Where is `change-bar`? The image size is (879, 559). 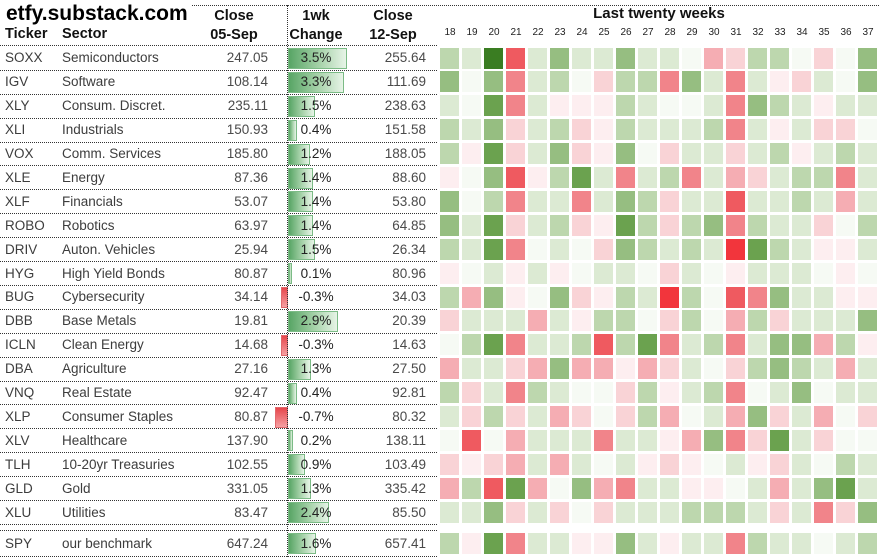
change-bar is located at coordinates (300, 202).